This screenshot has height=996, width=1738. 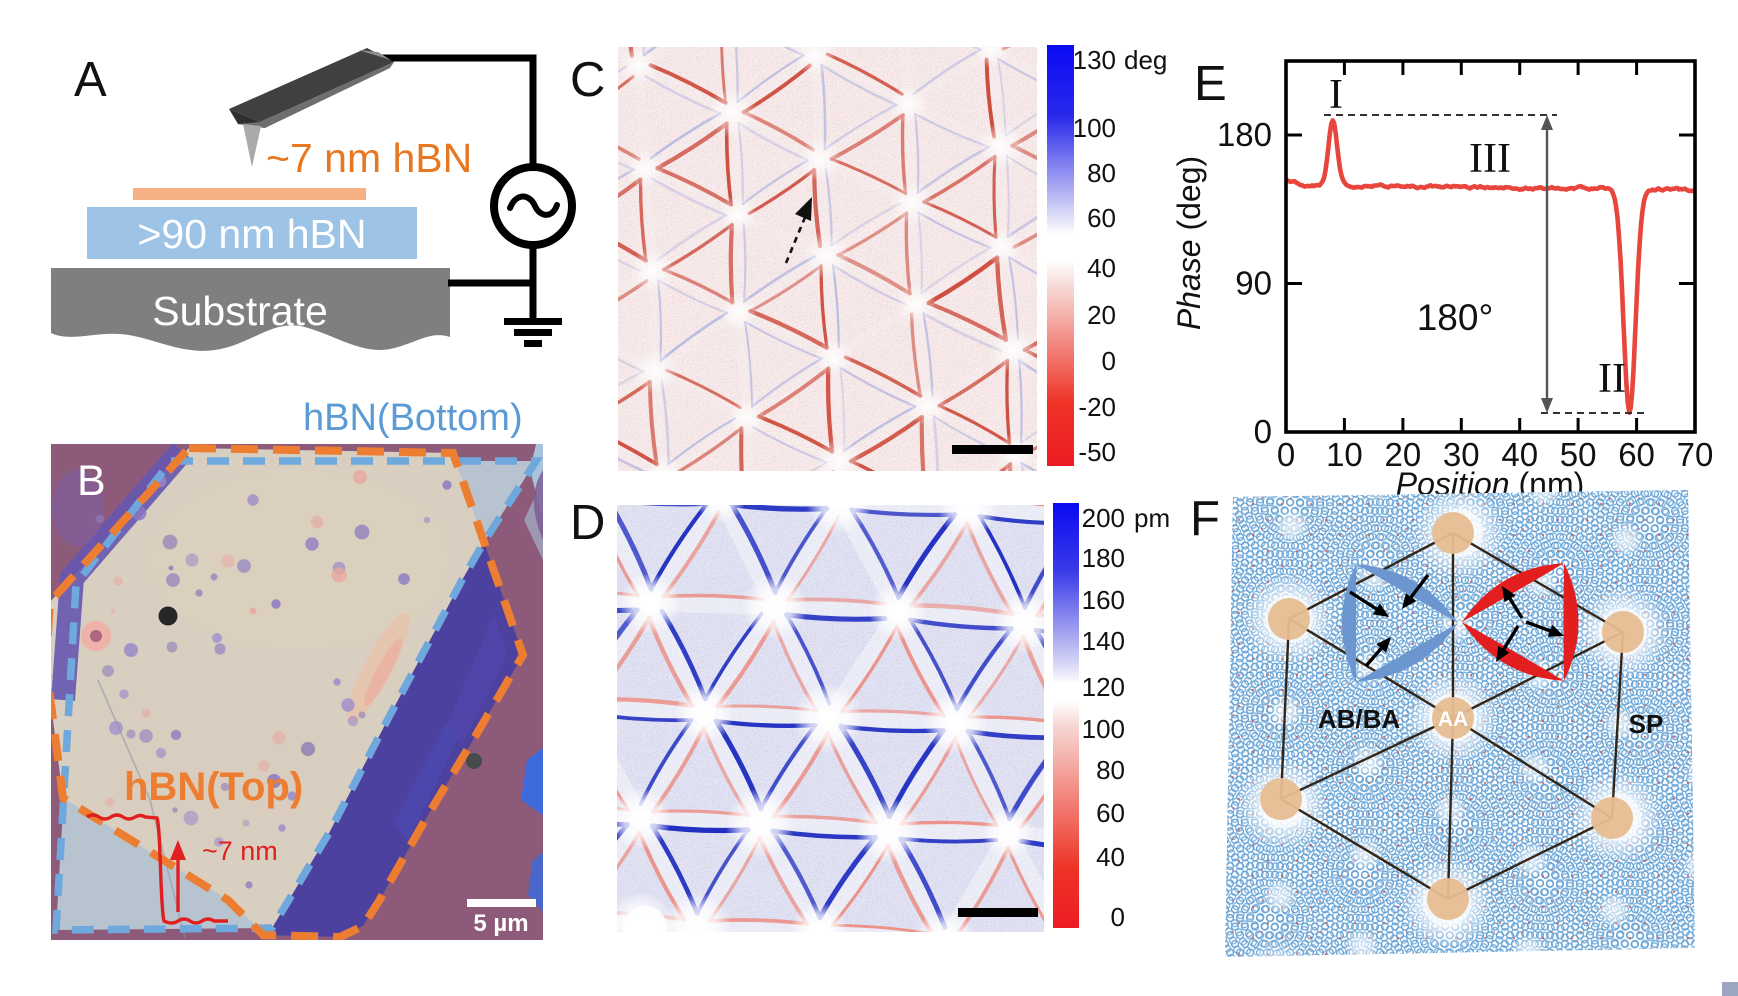 I want to click on svg-text: 30, so click(x=1461, y=454).